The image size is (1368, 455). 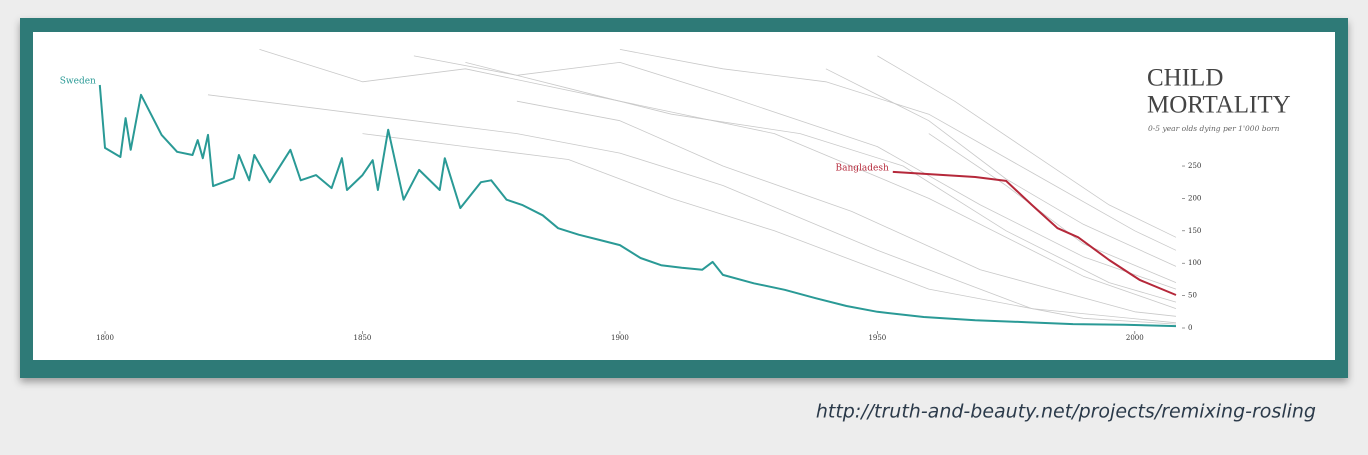 I want to click on y-tick-label: 150, so click(x=1194, y=231).